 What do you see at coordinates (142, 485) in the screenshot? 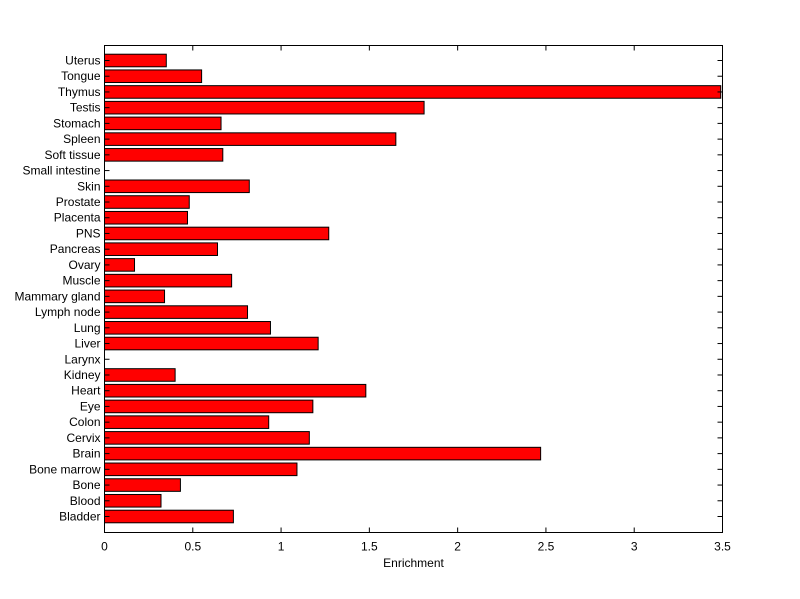
I see `bar-bone` at bounding box center [142, 485].